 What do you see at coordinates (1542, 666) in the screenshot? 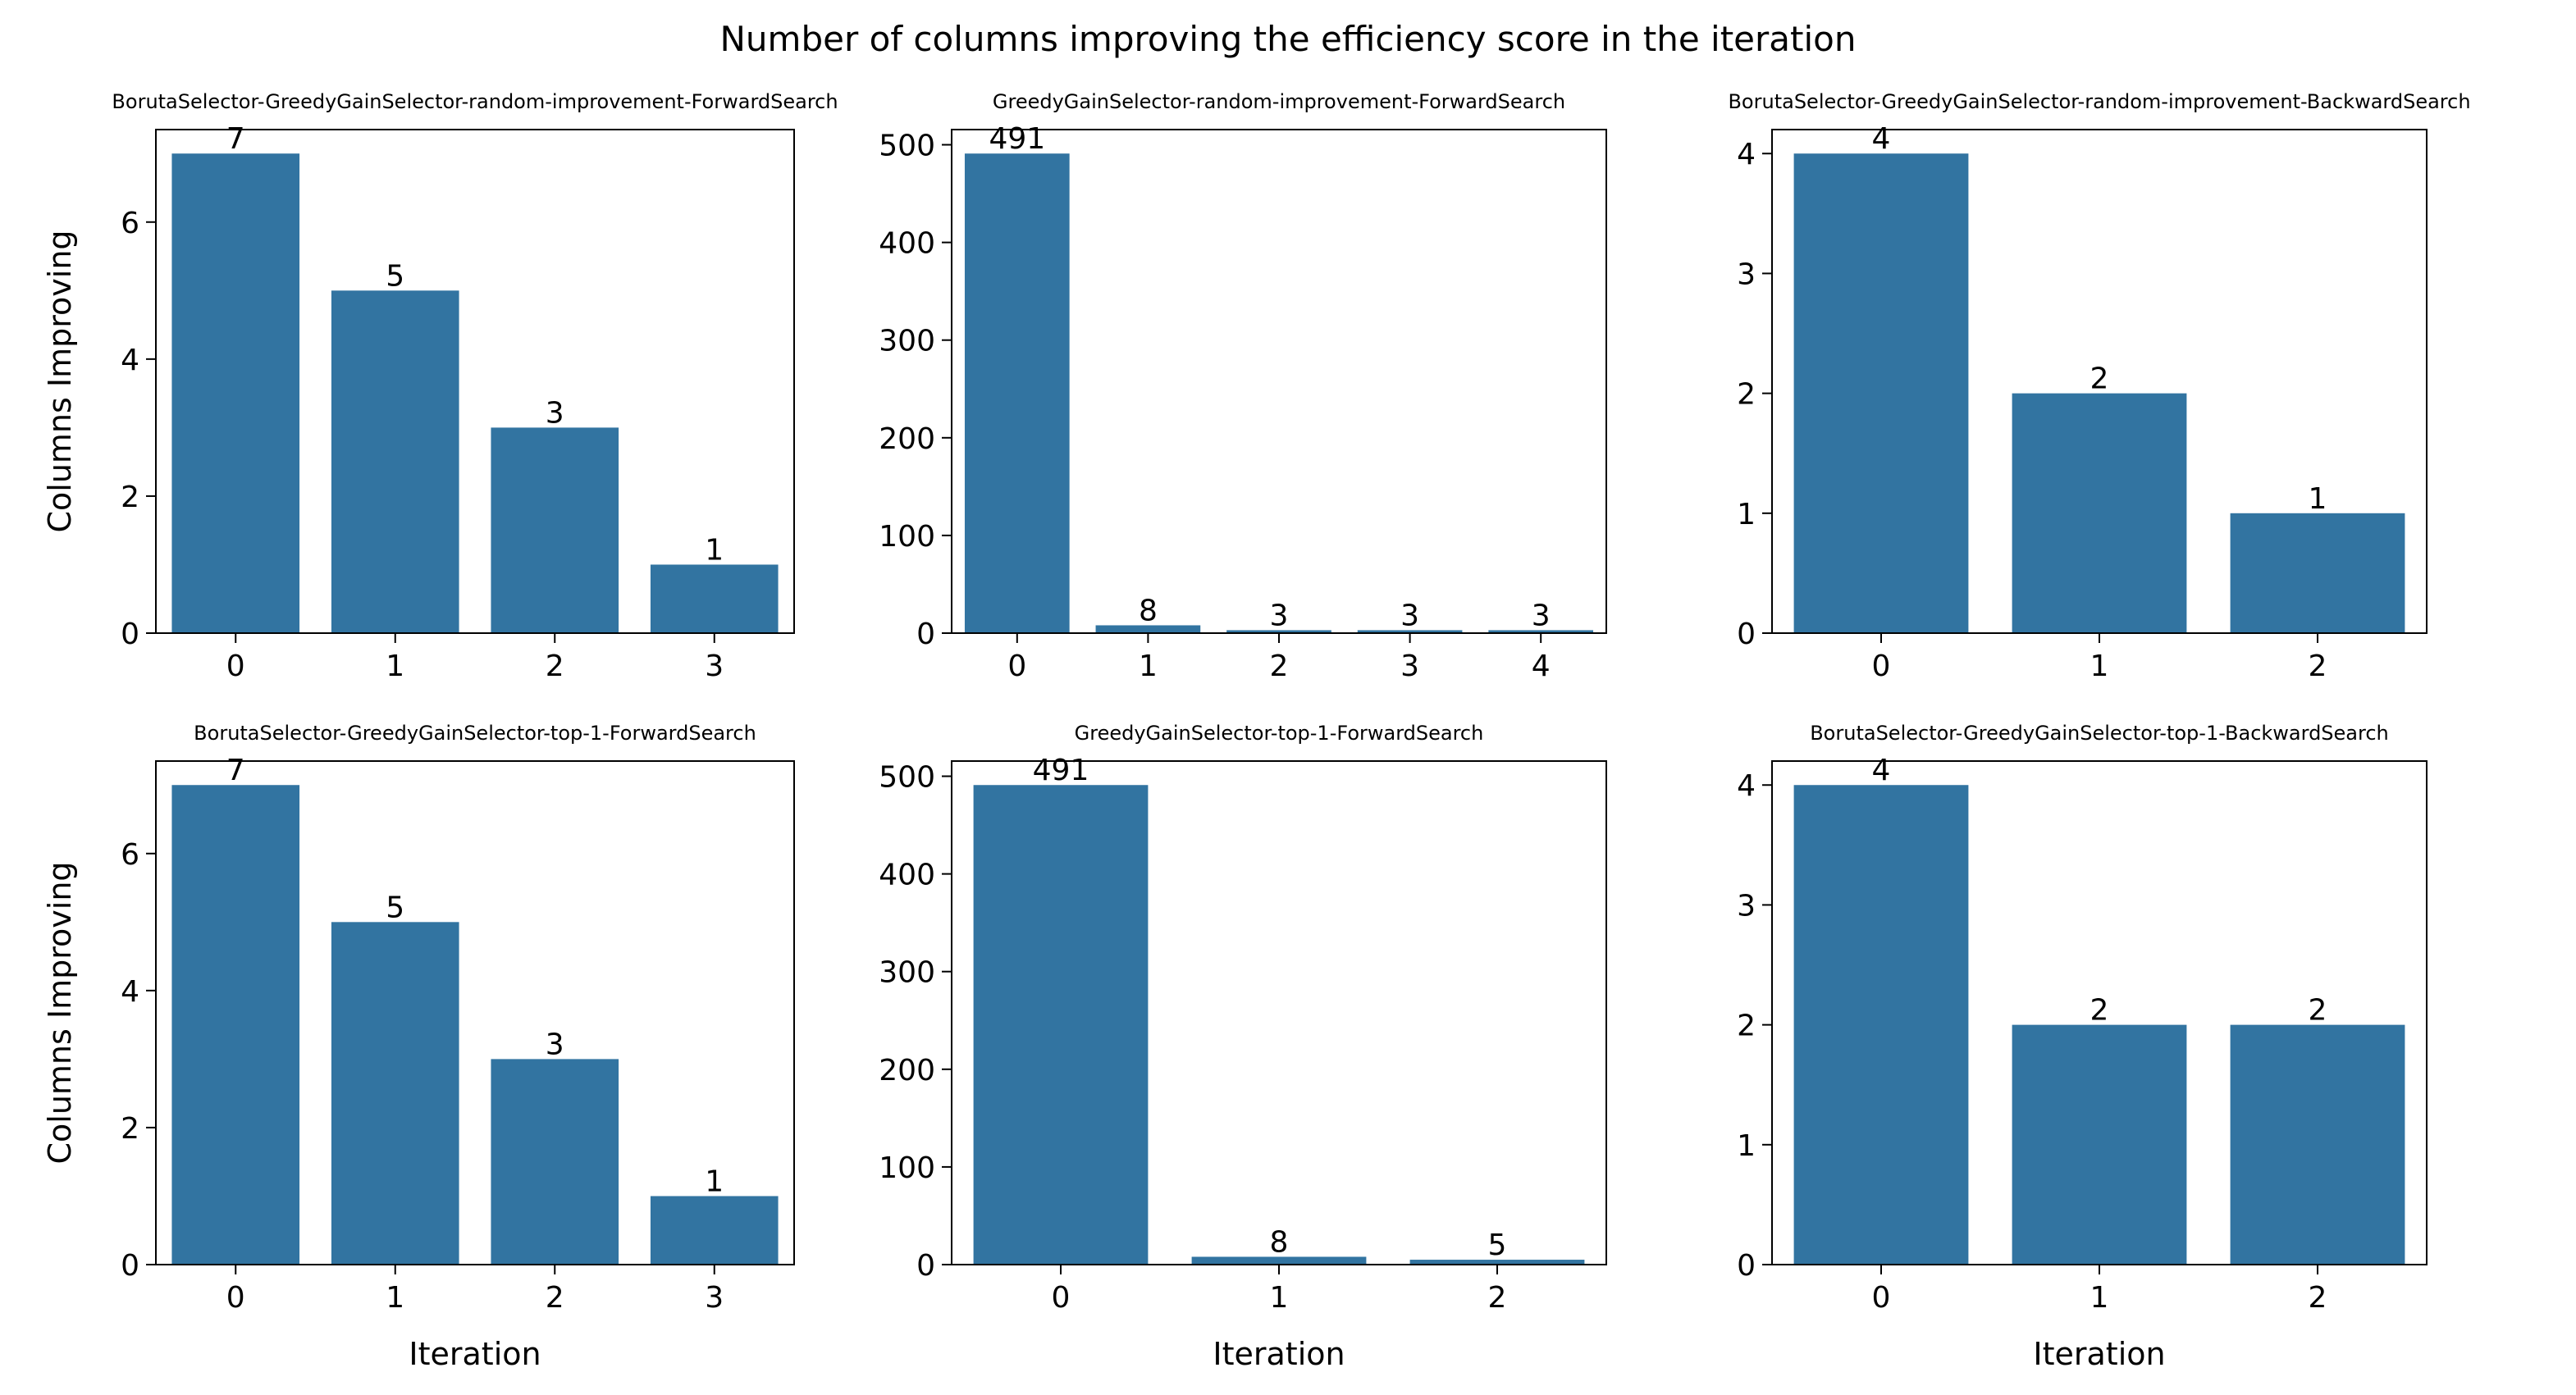
I see `x-tick-label: 4` at bounding box center [1542, 666].